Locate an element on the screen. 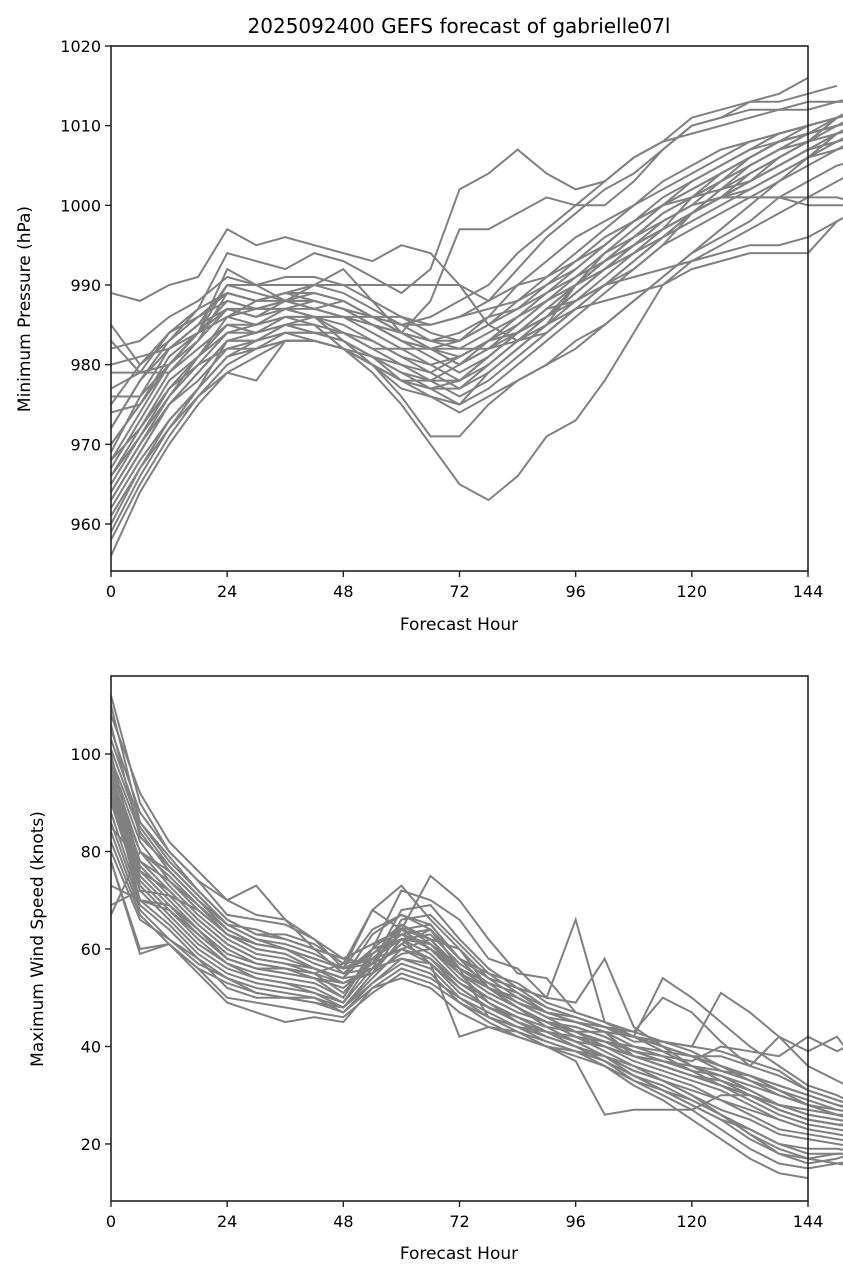  pressure-x-ticks: 0 24 48 72 96 120 144 is located at coordinates (464, 586).